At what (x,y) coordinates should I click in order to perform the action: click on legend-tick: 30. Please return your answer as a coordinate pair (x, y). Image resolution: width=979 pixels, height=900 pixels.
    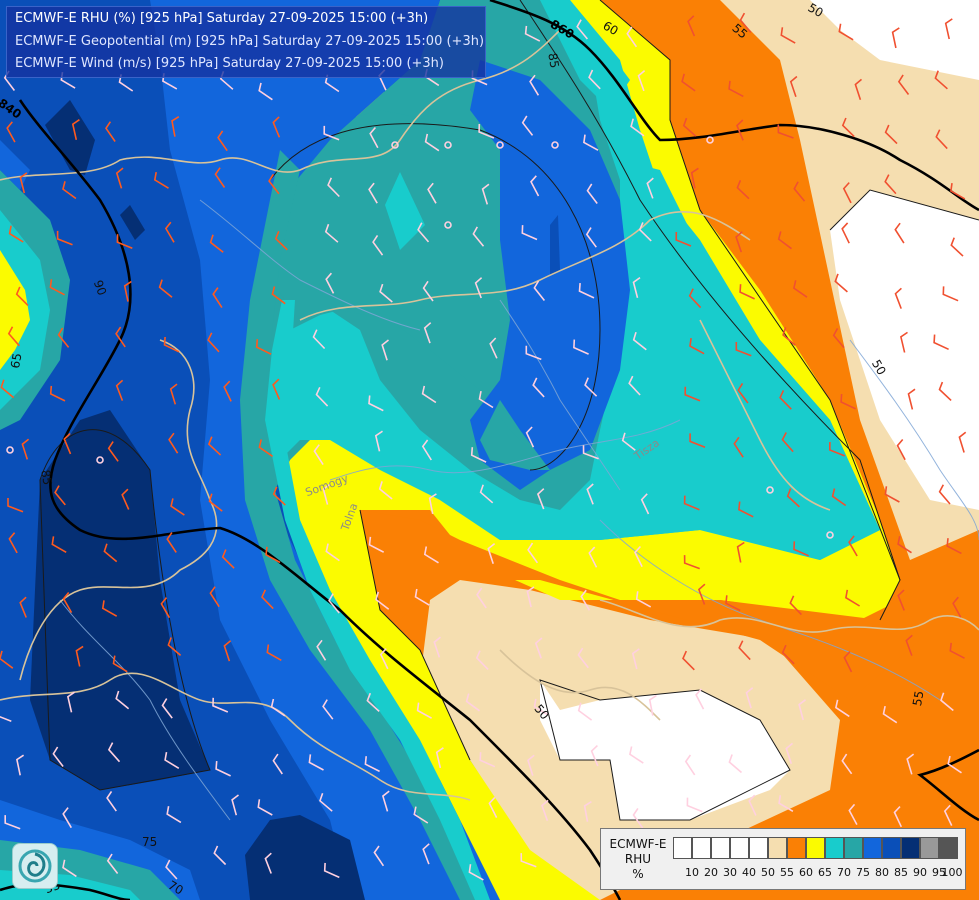
    Looking at the image, I should click on (730, 872).